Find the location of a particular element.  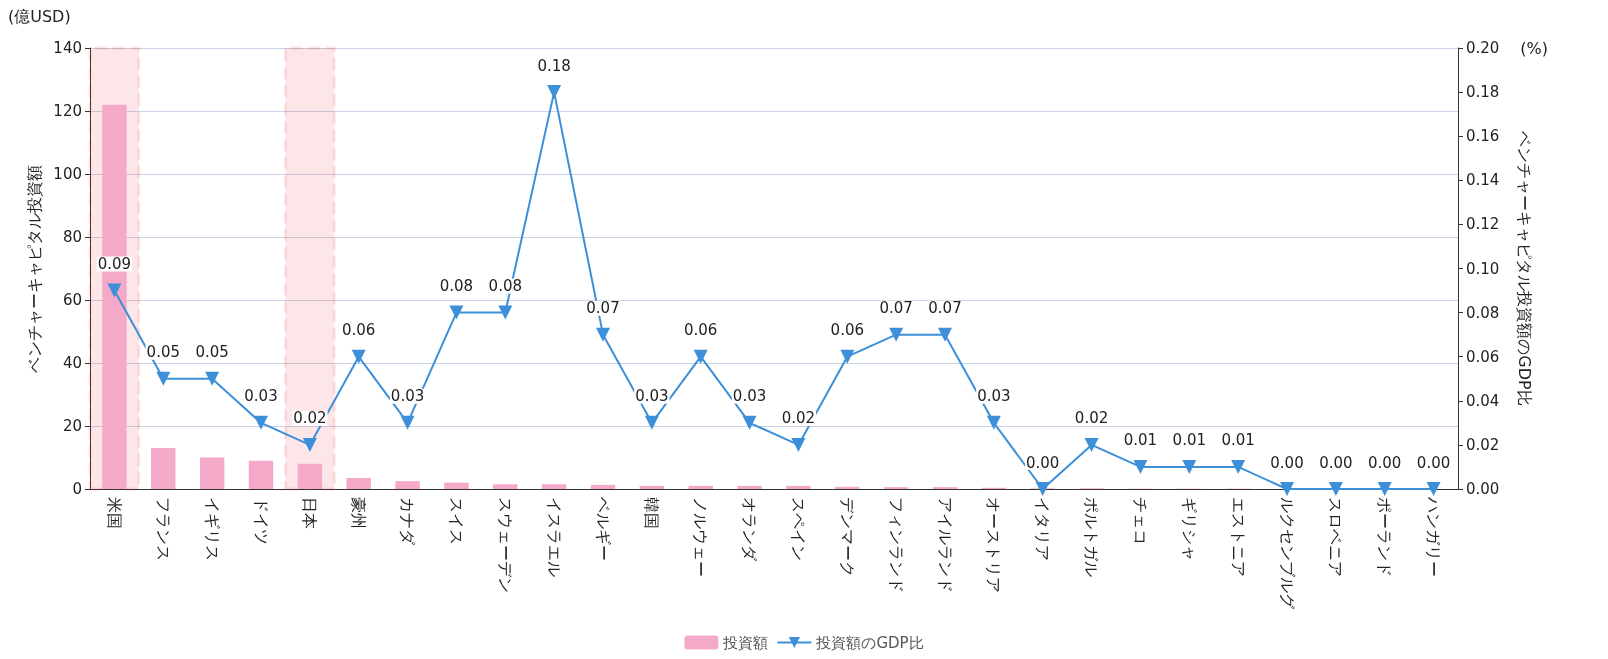

x-tick-label: 日本 is located at coordinates (310, 513).